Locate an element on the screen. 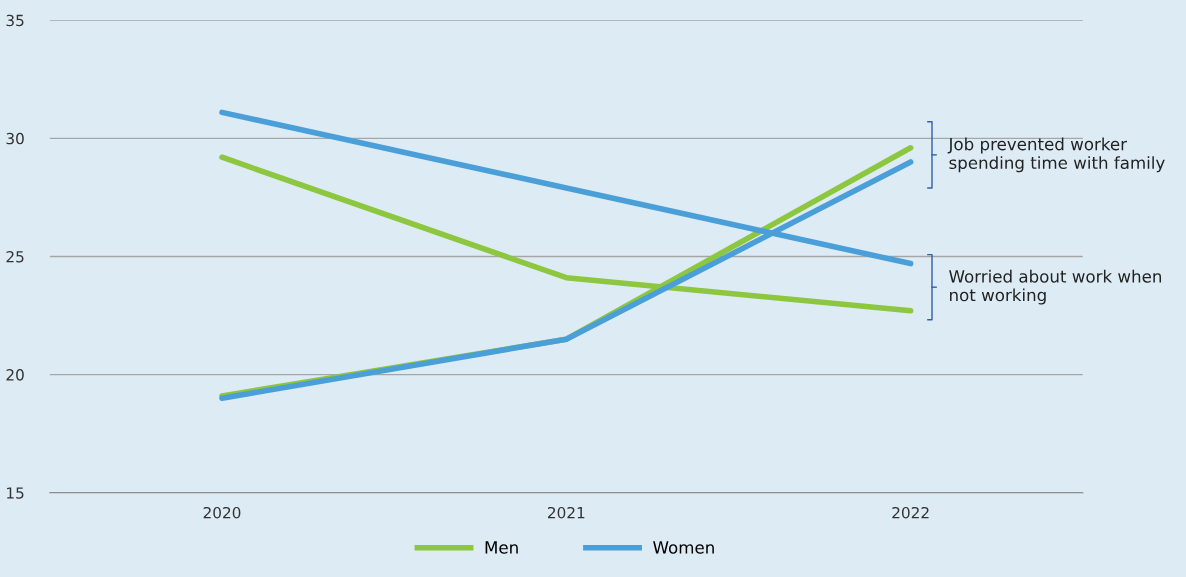 Image resolution: width=1186 pixels, height=577 pixels. y-tick-label: 20 is located at coordinates (15, 375).